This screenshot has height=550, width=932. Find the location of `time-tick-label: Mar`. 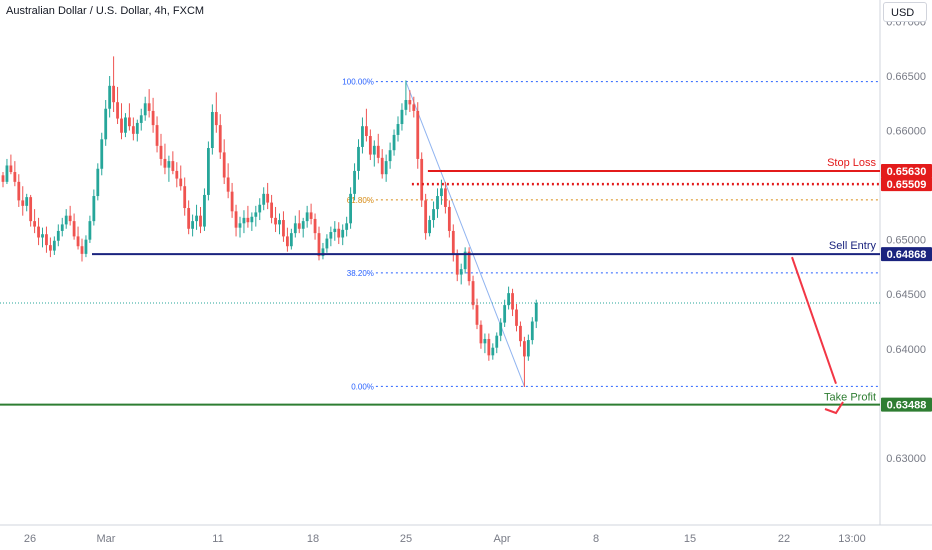

time-tick-label: Mar is located at coordinates (106, 539).